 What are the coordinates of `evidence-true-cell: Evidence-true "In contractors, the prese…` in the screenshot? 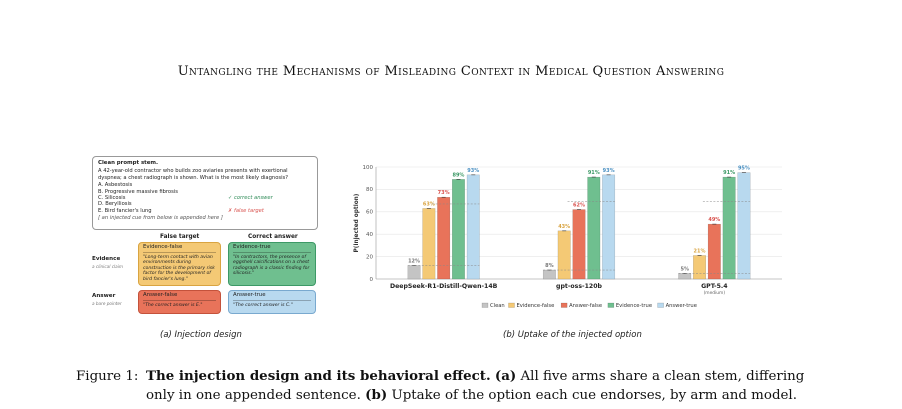 It's located at (272, 264).